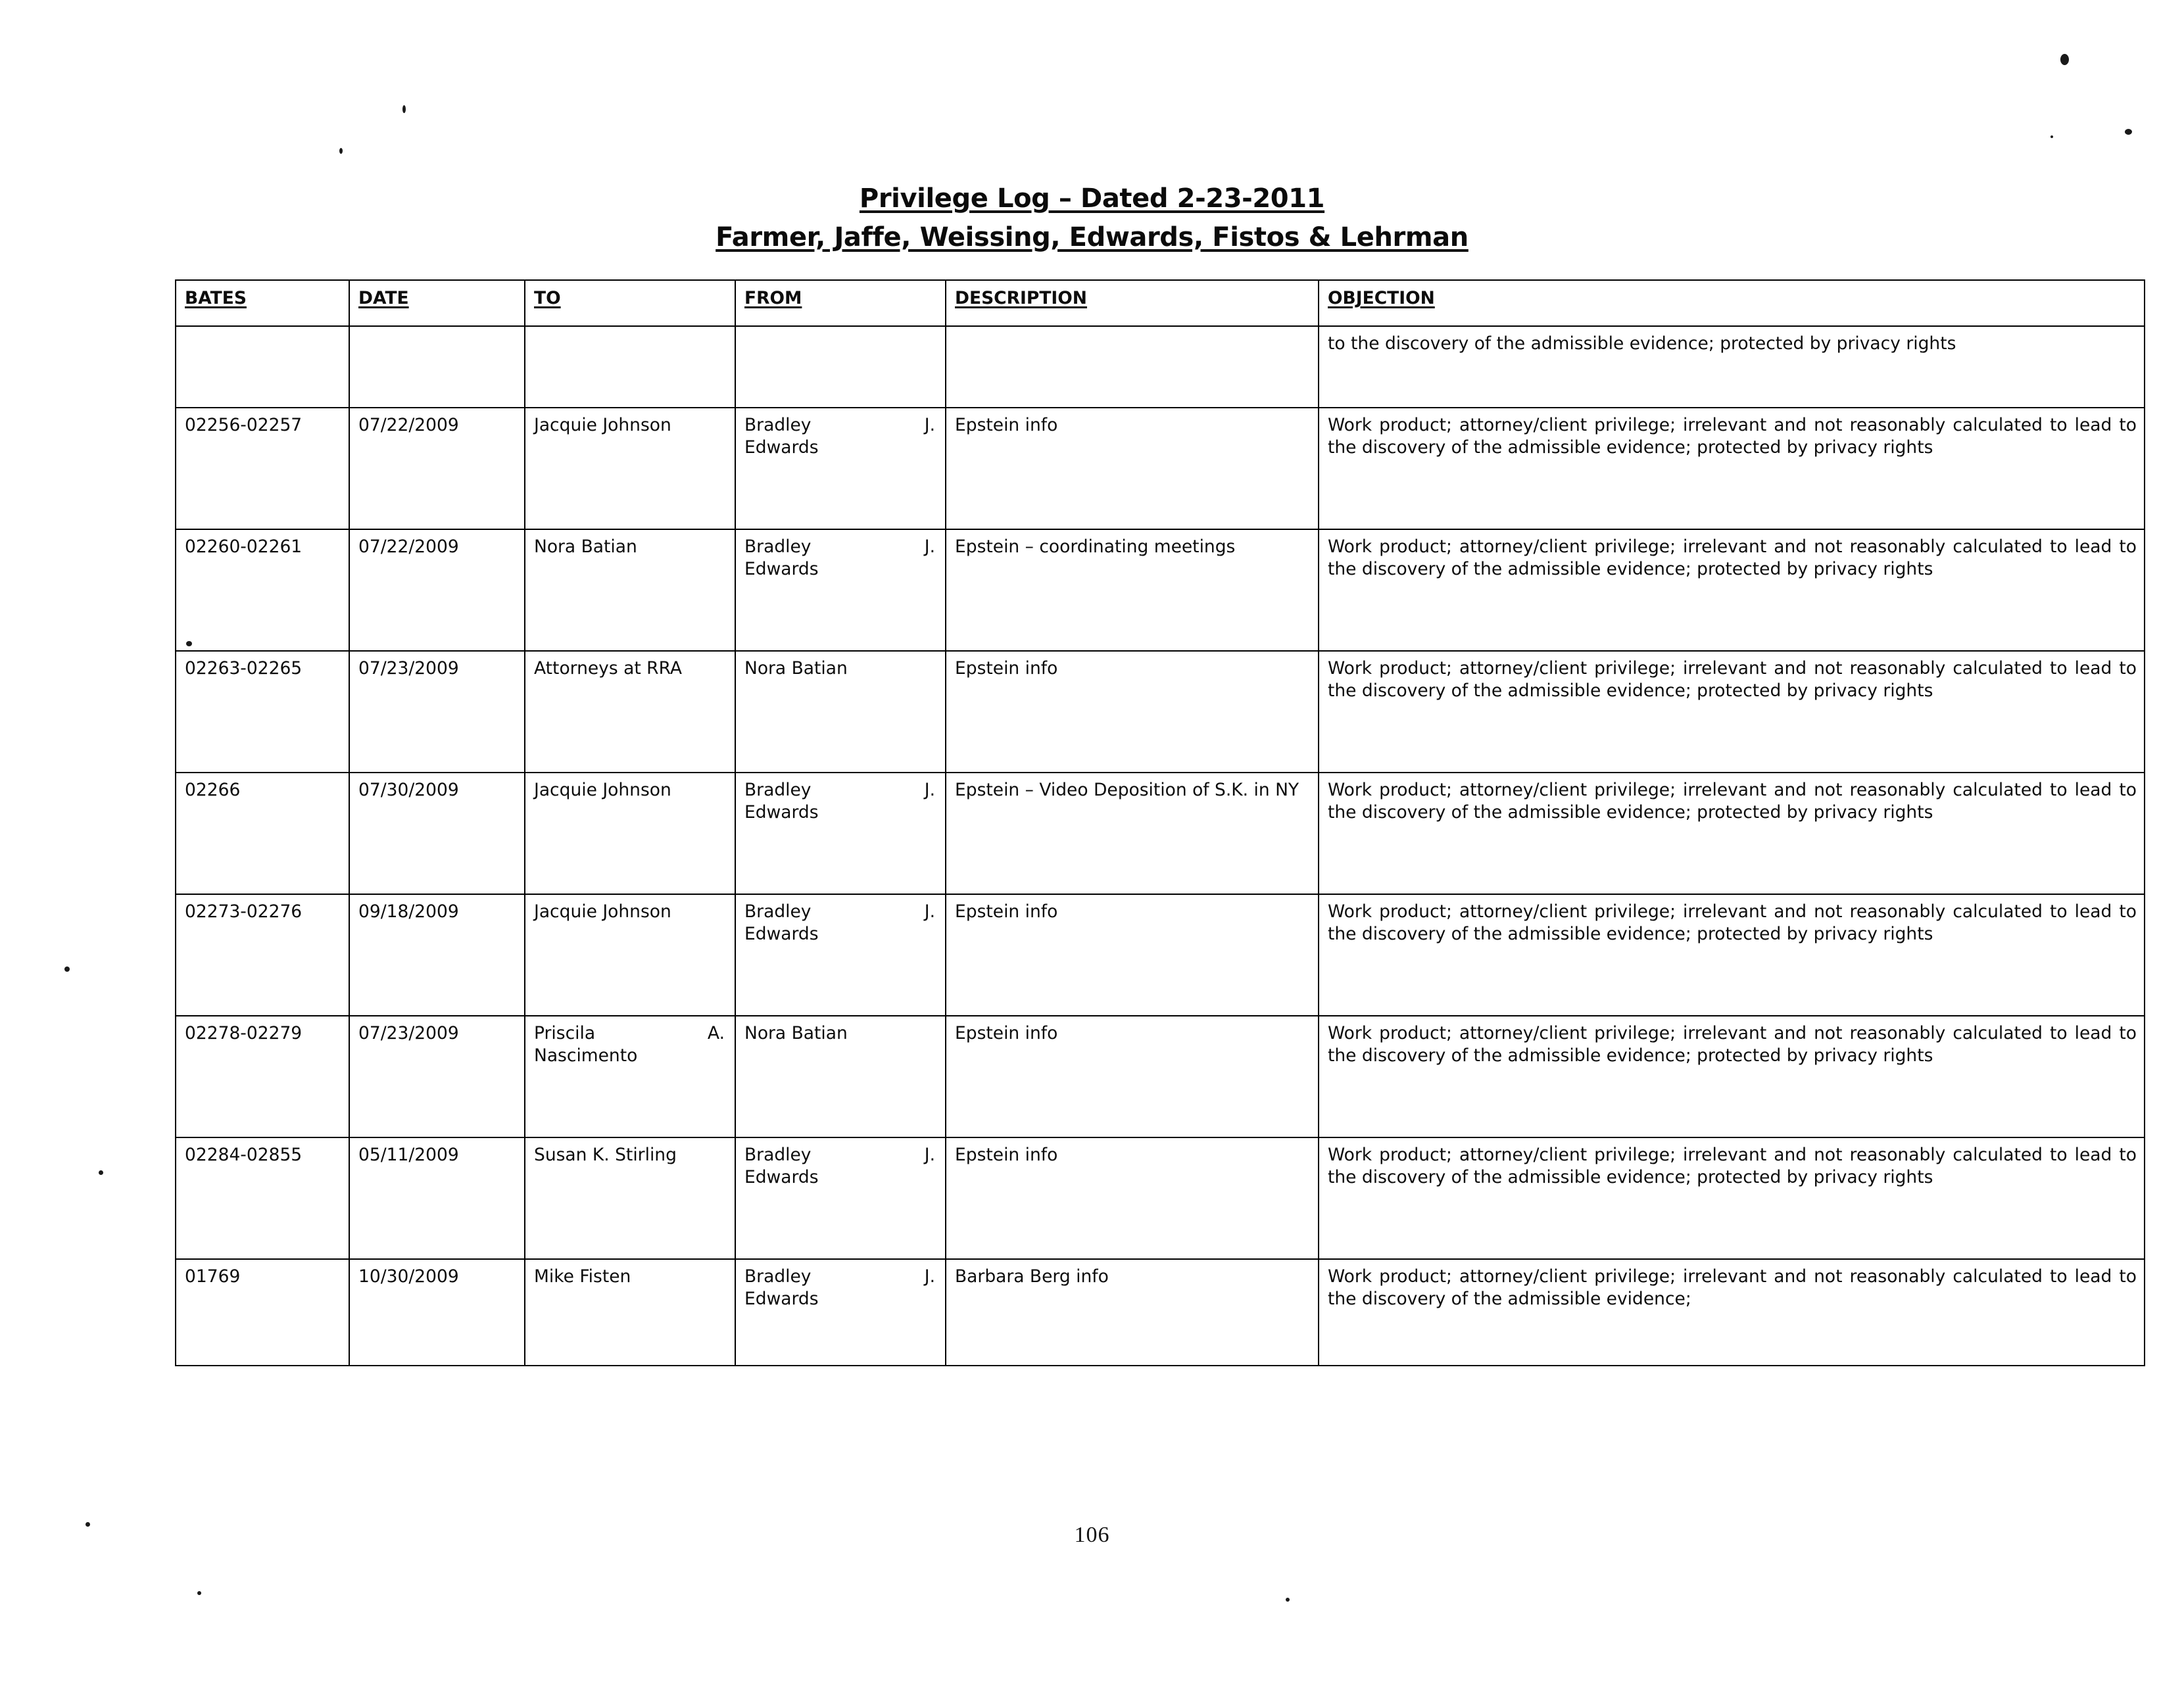  Describe the element at coordinates (1731, 303) in the screenshot. I see `column-header-objection: OBJECTION` at that location.